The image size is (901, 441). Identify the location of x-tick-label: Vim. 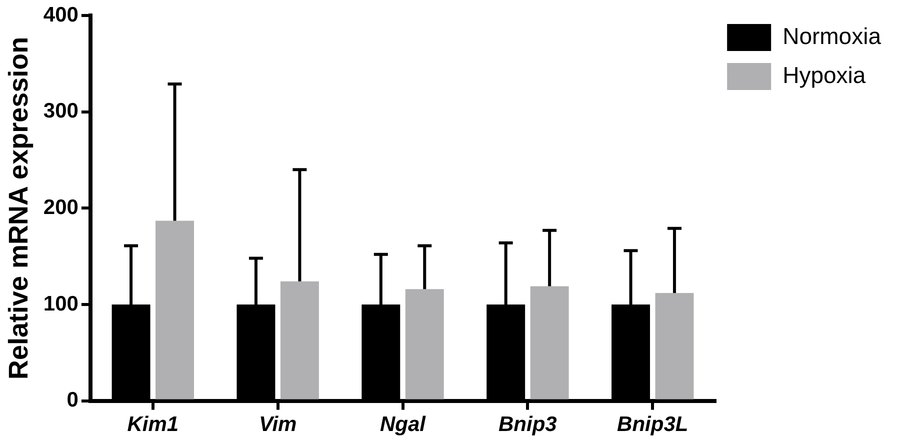
(277, 424).